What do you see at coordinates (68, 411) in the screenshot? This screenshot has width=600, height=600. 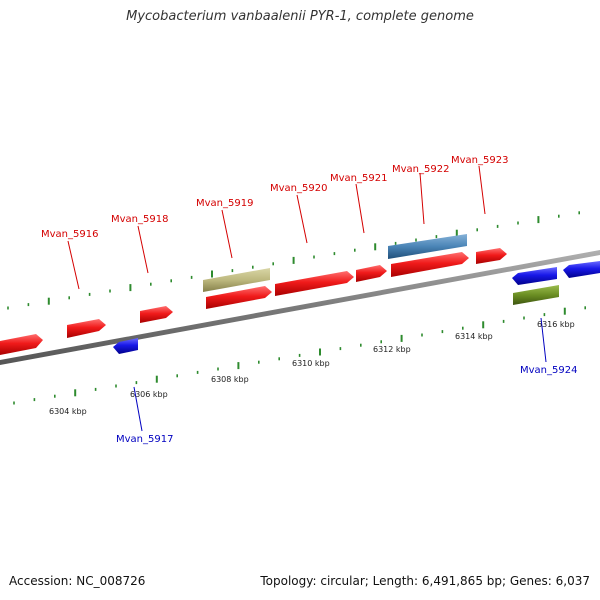 I see `kbp-label-6304: 6304 kbp` at bounding box center [68, 411].